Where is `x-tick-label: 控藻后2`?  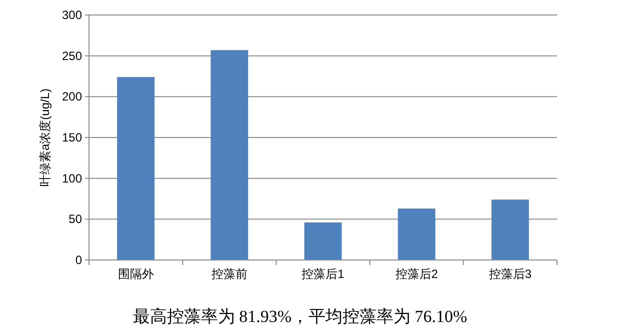 x-tick-label: 控藻后2 is located at coordinates (416, 274).